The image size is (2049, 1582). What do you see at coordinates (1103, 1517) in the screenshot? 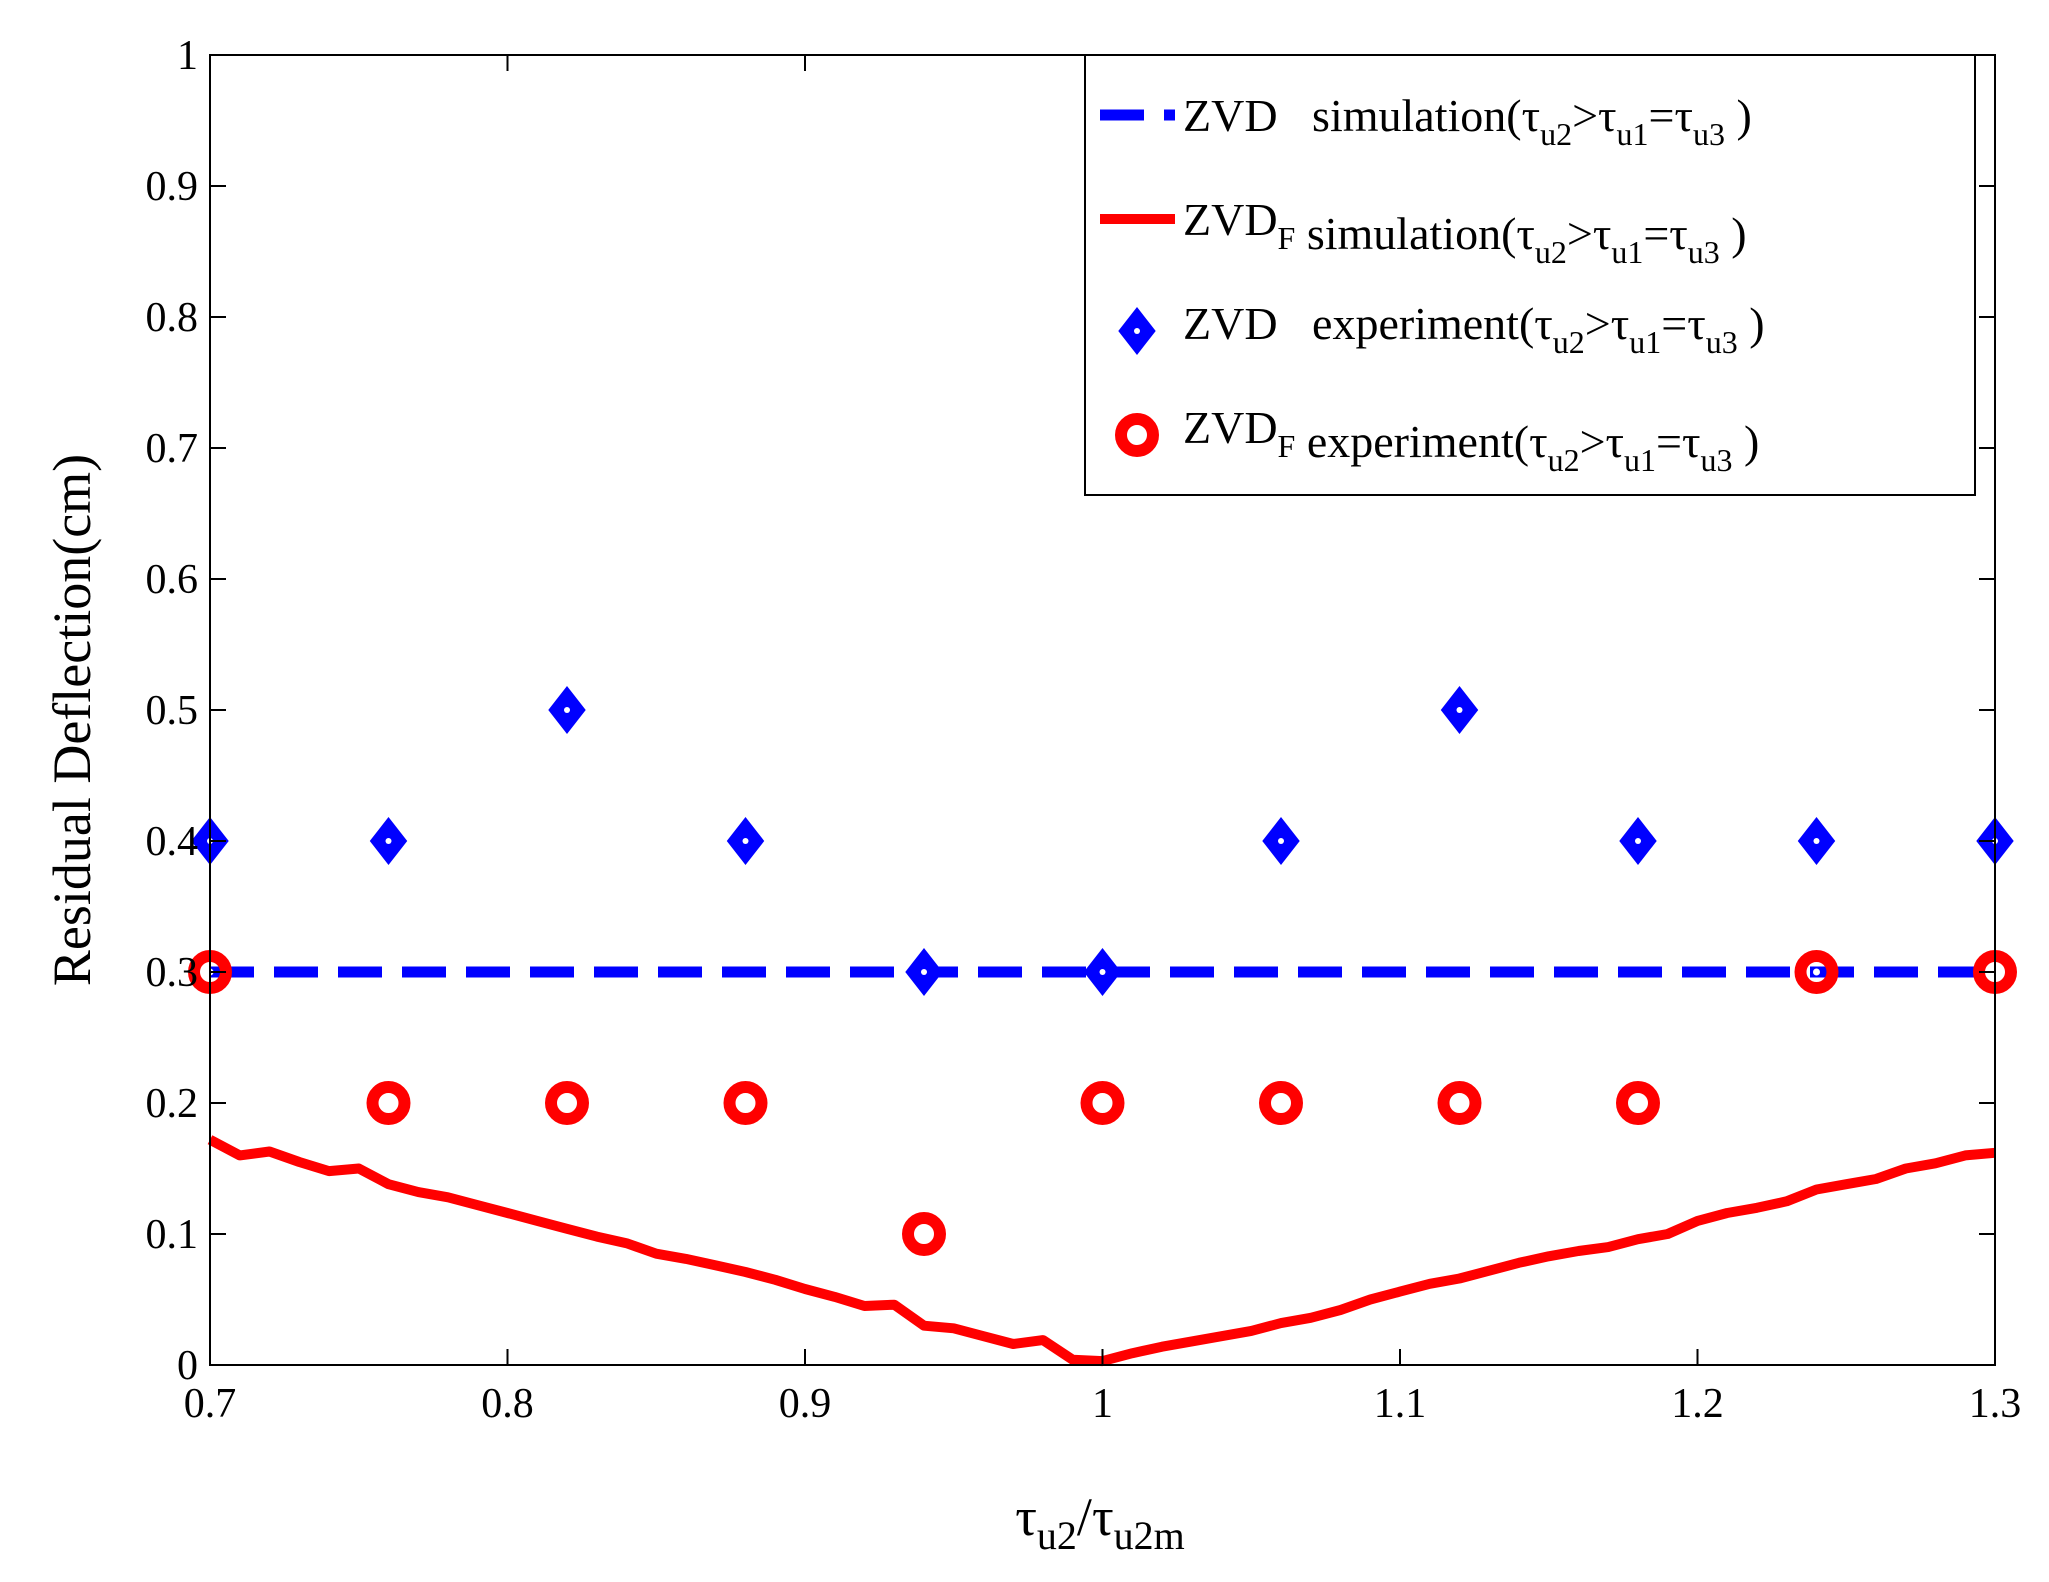
I see `xlabel-tau2: τ` at bounding box center [1103, 1517].